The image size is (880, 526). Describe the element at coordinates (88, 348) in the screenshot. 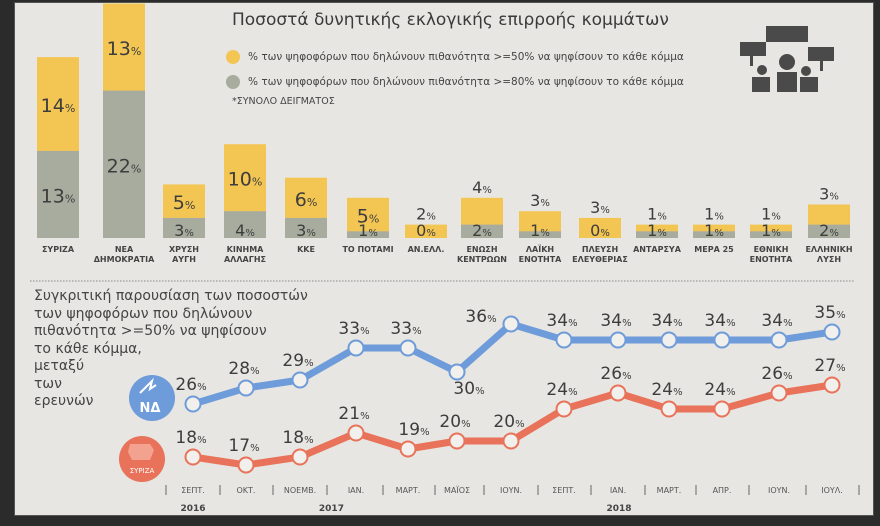

I see `line-title-4: το κάθε κόμμα,` at that location.